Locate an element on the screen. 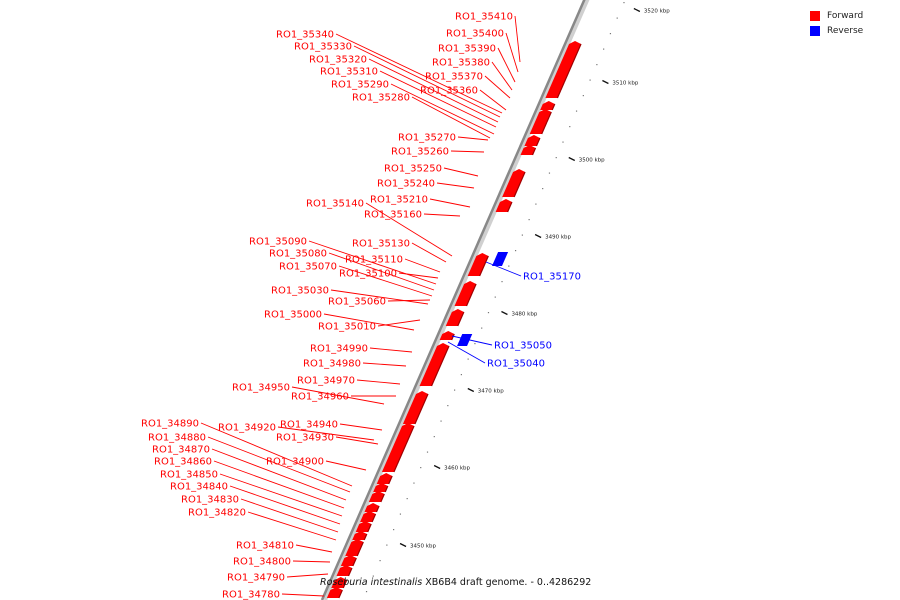  gene-label: RO1_34840 is located at coordinates (199, 487).